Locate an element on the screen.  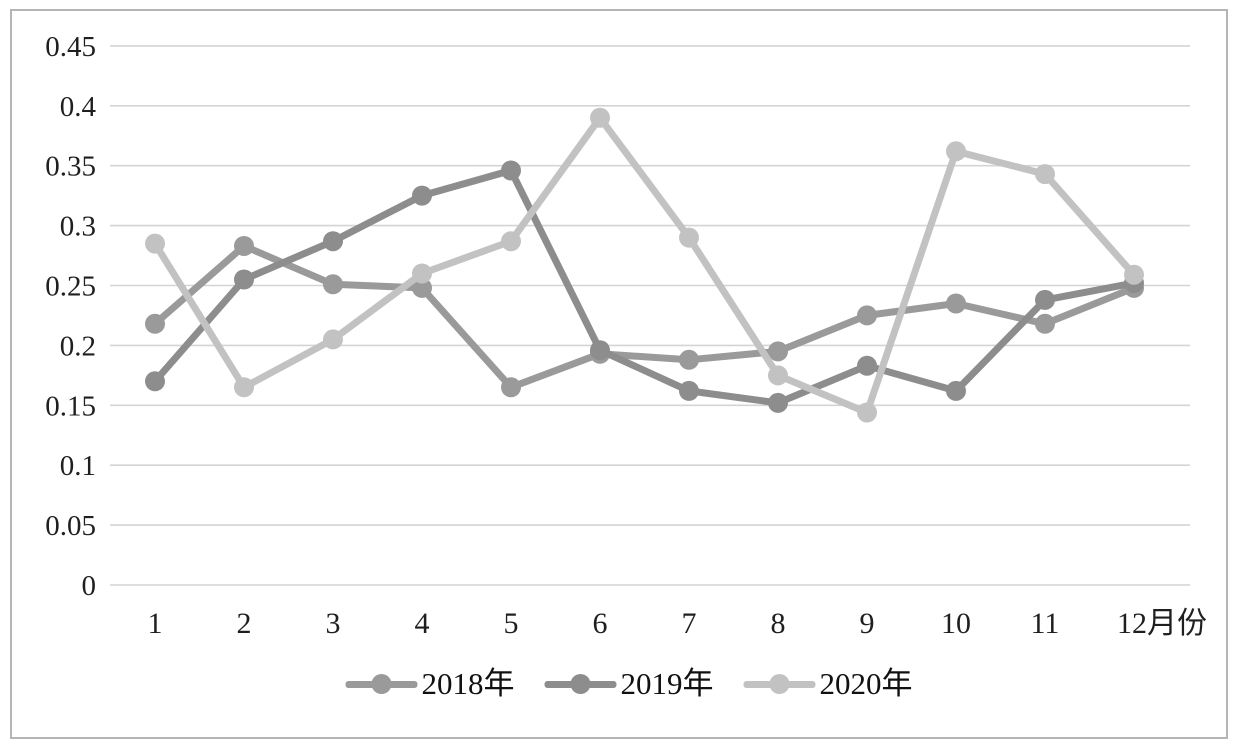
legend-item-2019: 2019年 is located at coordinates (629, 683).